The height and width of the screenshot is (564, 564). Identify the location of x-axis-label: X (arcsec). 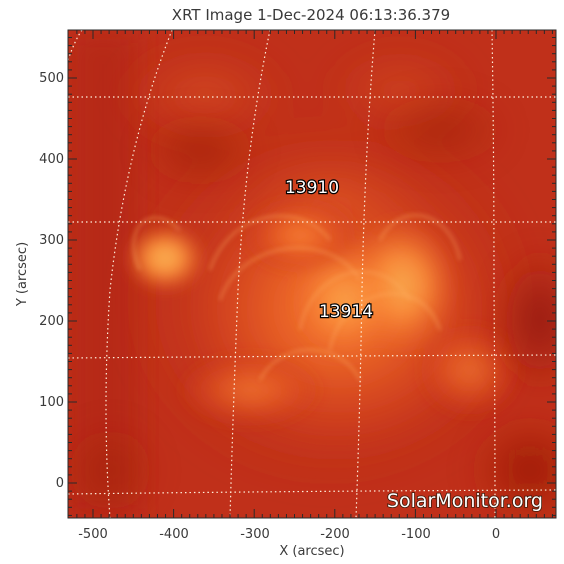
(311, 551).